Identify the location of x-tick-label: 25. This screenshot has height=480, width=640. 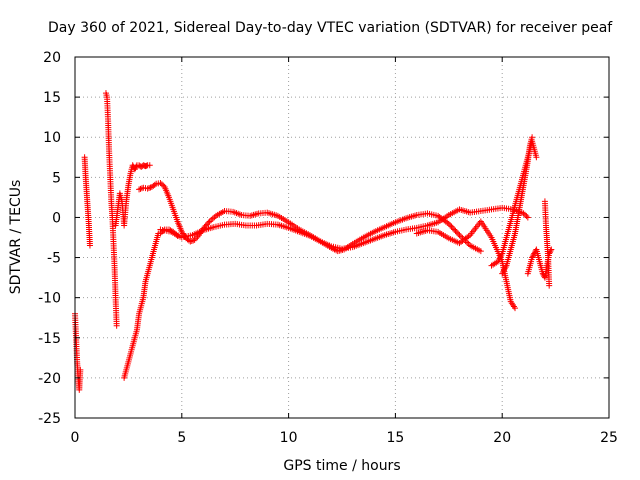
(609, 438).